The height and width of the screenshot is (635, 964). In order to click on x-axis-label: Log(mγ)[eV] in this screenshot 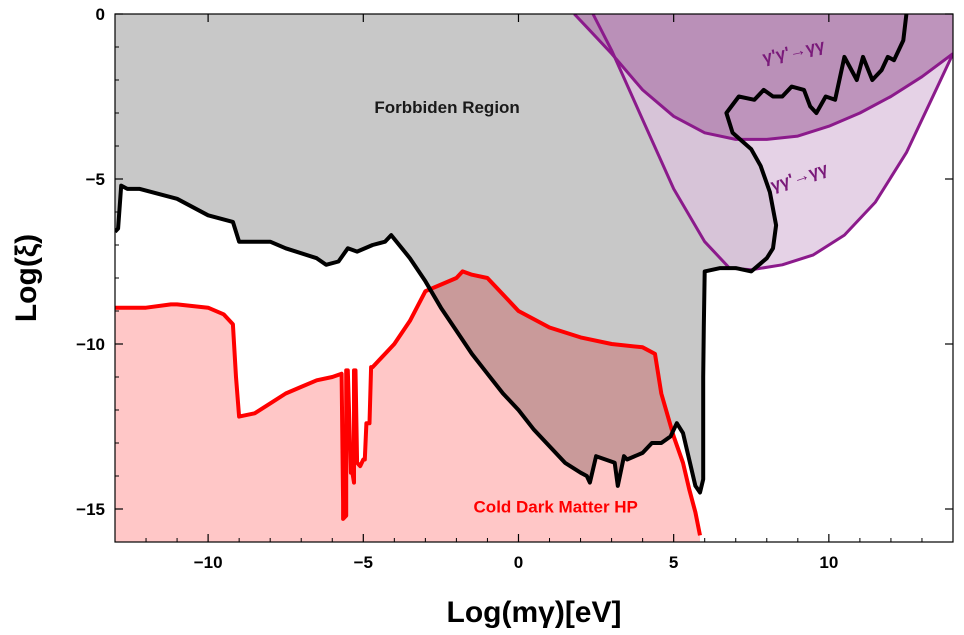, I will do `click(534, 612)`.